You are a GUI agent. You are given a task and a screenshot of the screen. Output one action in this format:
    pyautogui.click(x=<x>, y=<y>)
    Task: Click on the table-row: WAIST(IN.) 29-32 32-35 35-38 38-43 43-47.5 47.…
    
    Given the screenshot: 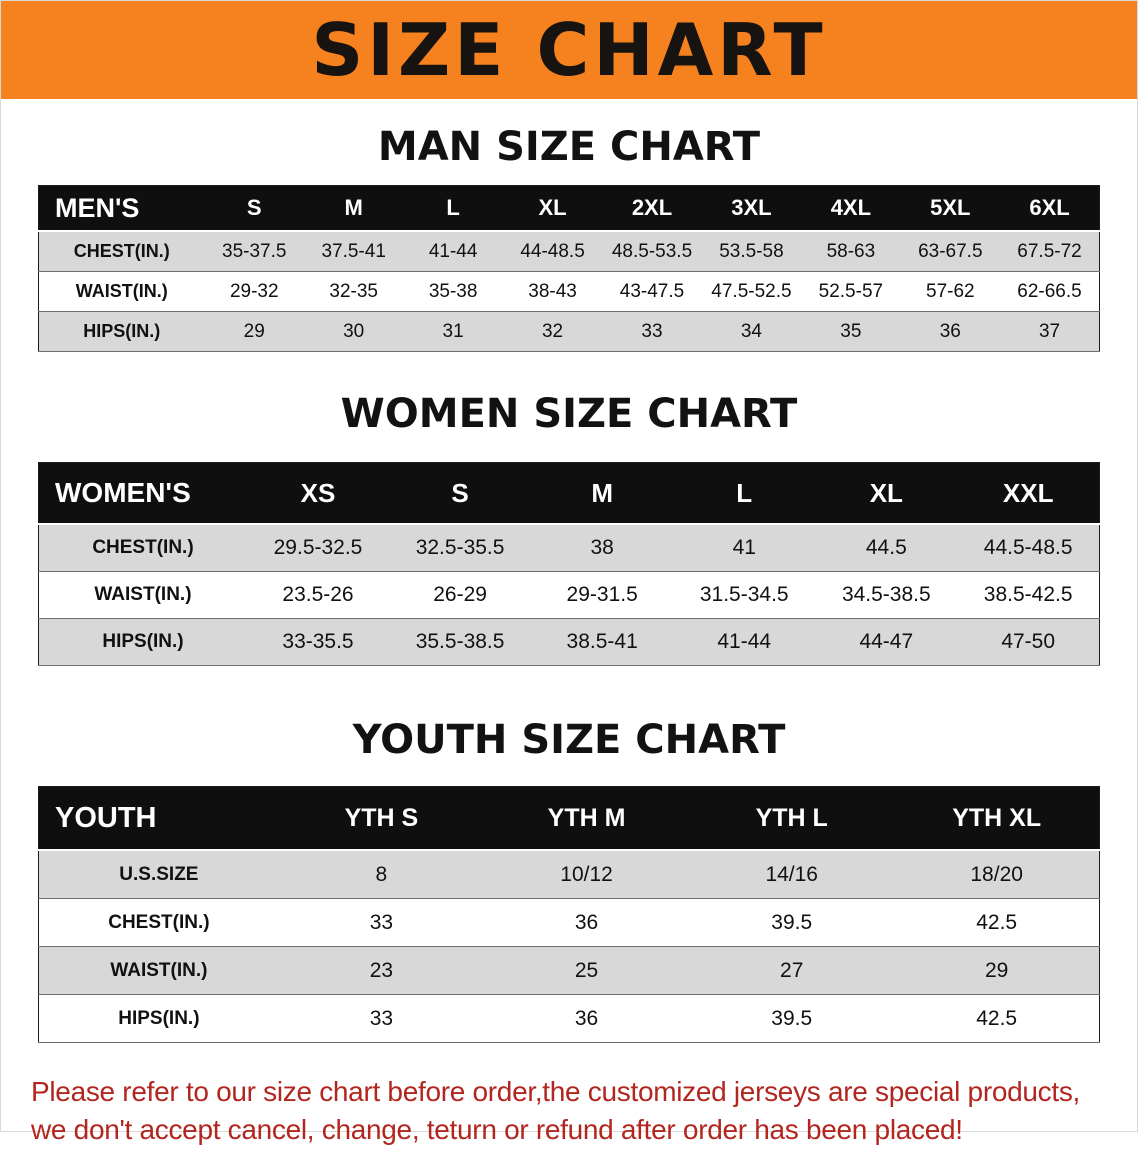 What is the action you would take?
    pyautogui.click(x=569, y=291)
    